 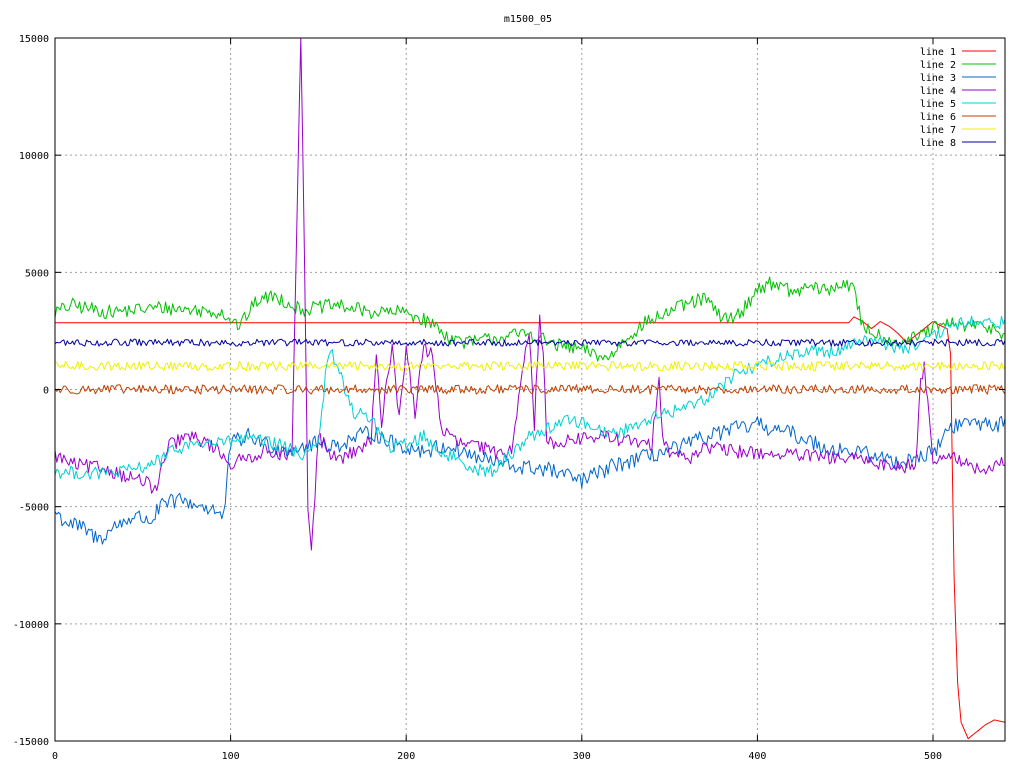 What do you see at coordinates (938, 78) in the screenshot?
I see `legend-label: line 3` at bounding box center [938, 78].